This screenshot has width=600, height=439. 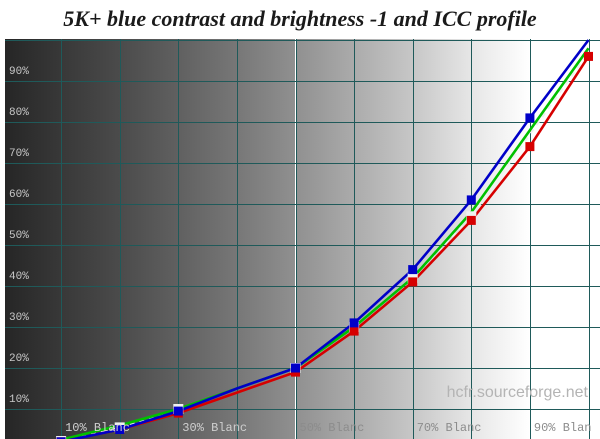 What do you see at coordinates (19, 195) in the screenshot?
I see `y-axis-tick-label: 60%` at bounding box center [19, 195].